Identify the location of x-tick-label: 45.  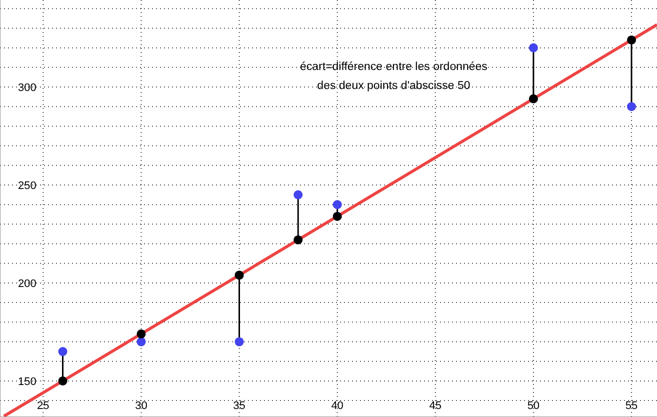
(435, 406).